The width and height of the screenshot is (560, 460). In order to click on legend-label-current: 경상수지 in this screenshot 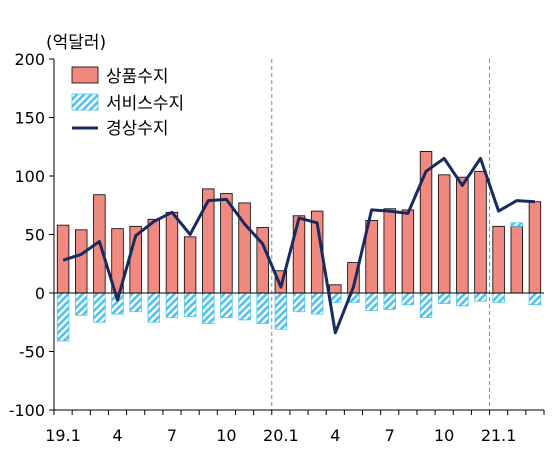, I will do `click(137, 129)`.